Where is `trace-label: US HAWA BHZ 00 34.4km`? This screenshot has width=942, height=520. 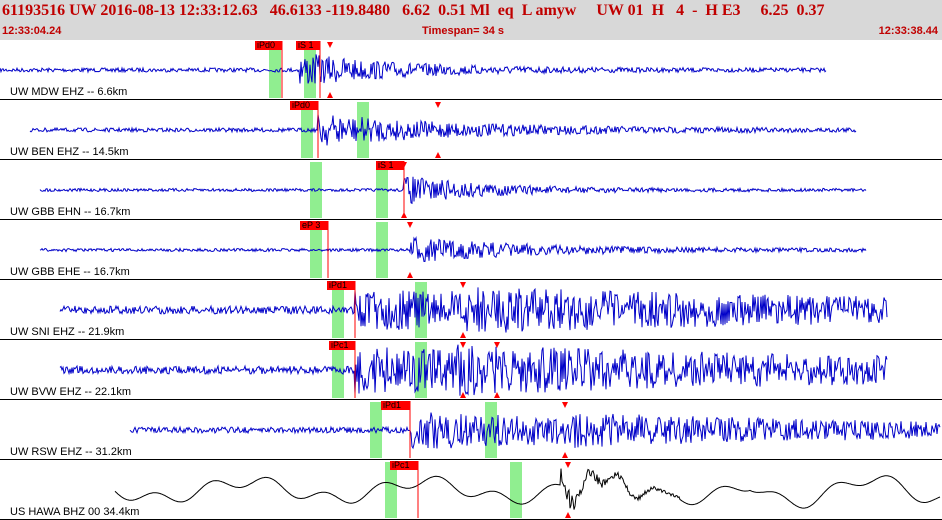 trace-label: US HAWA BHZ 00 34.4km is located at coordinates (74, 512).